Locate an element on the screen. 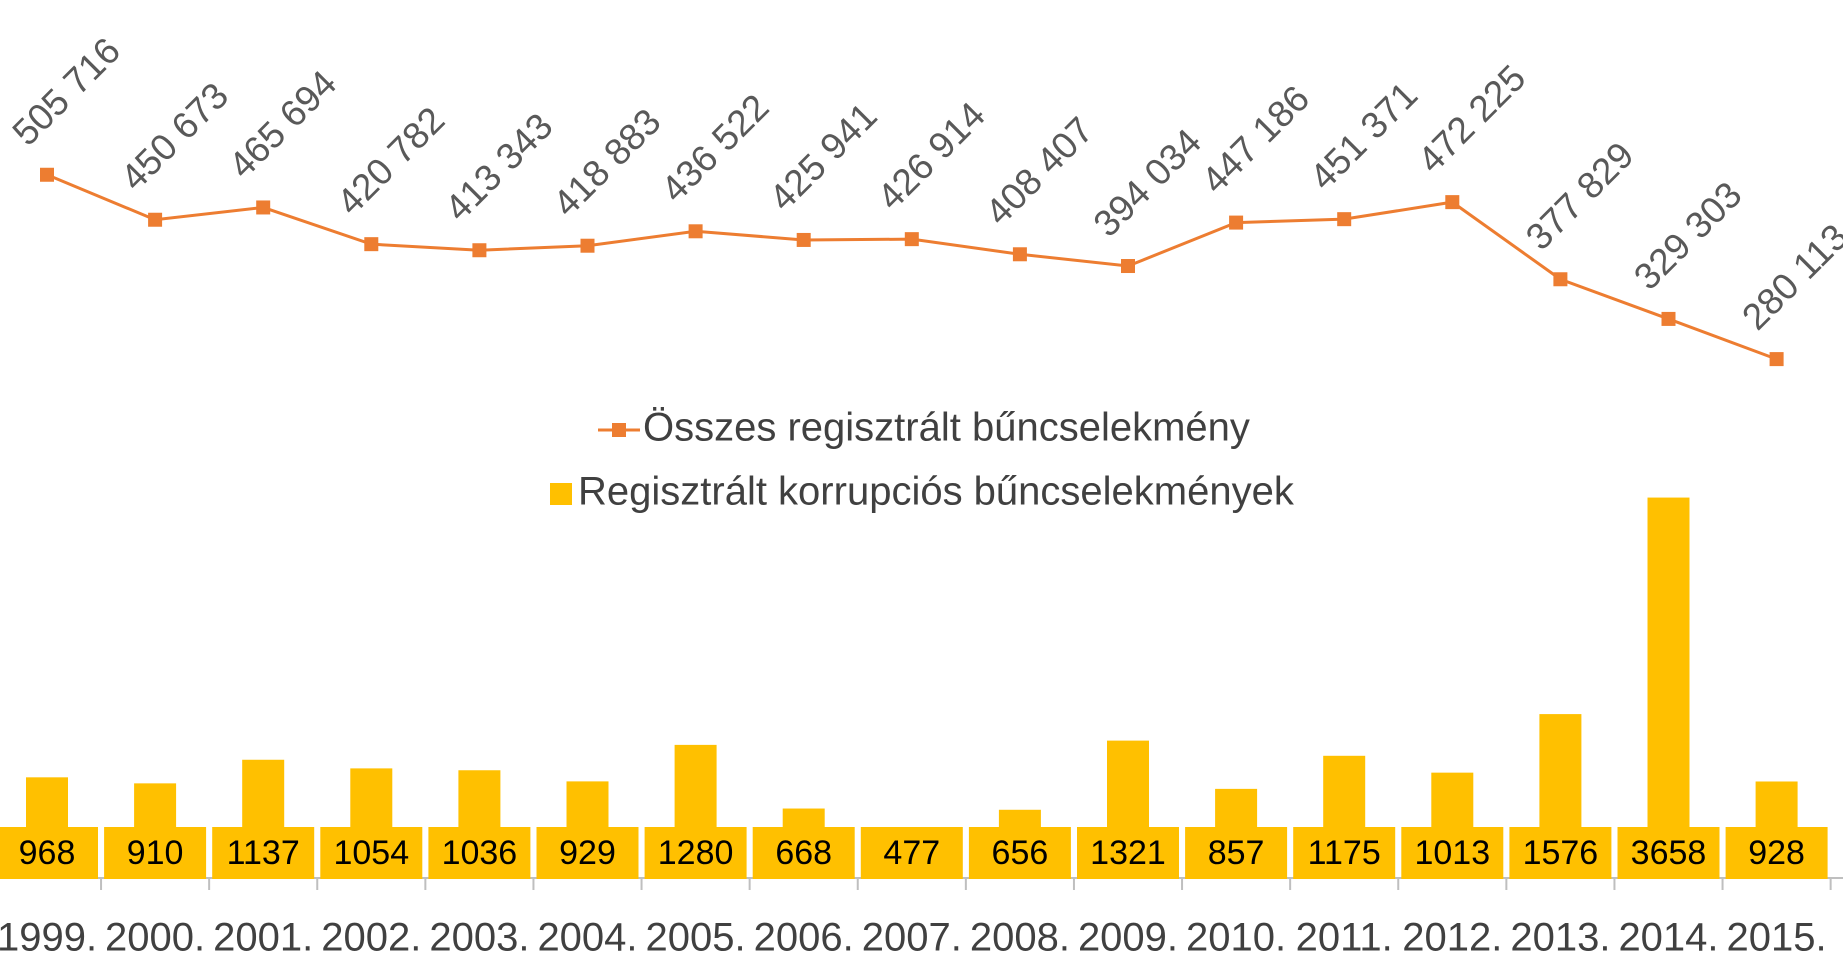 The height and width of the screenshot is (955, 1843). x-tick-label: 2002. is located at coordinates (371, 935).